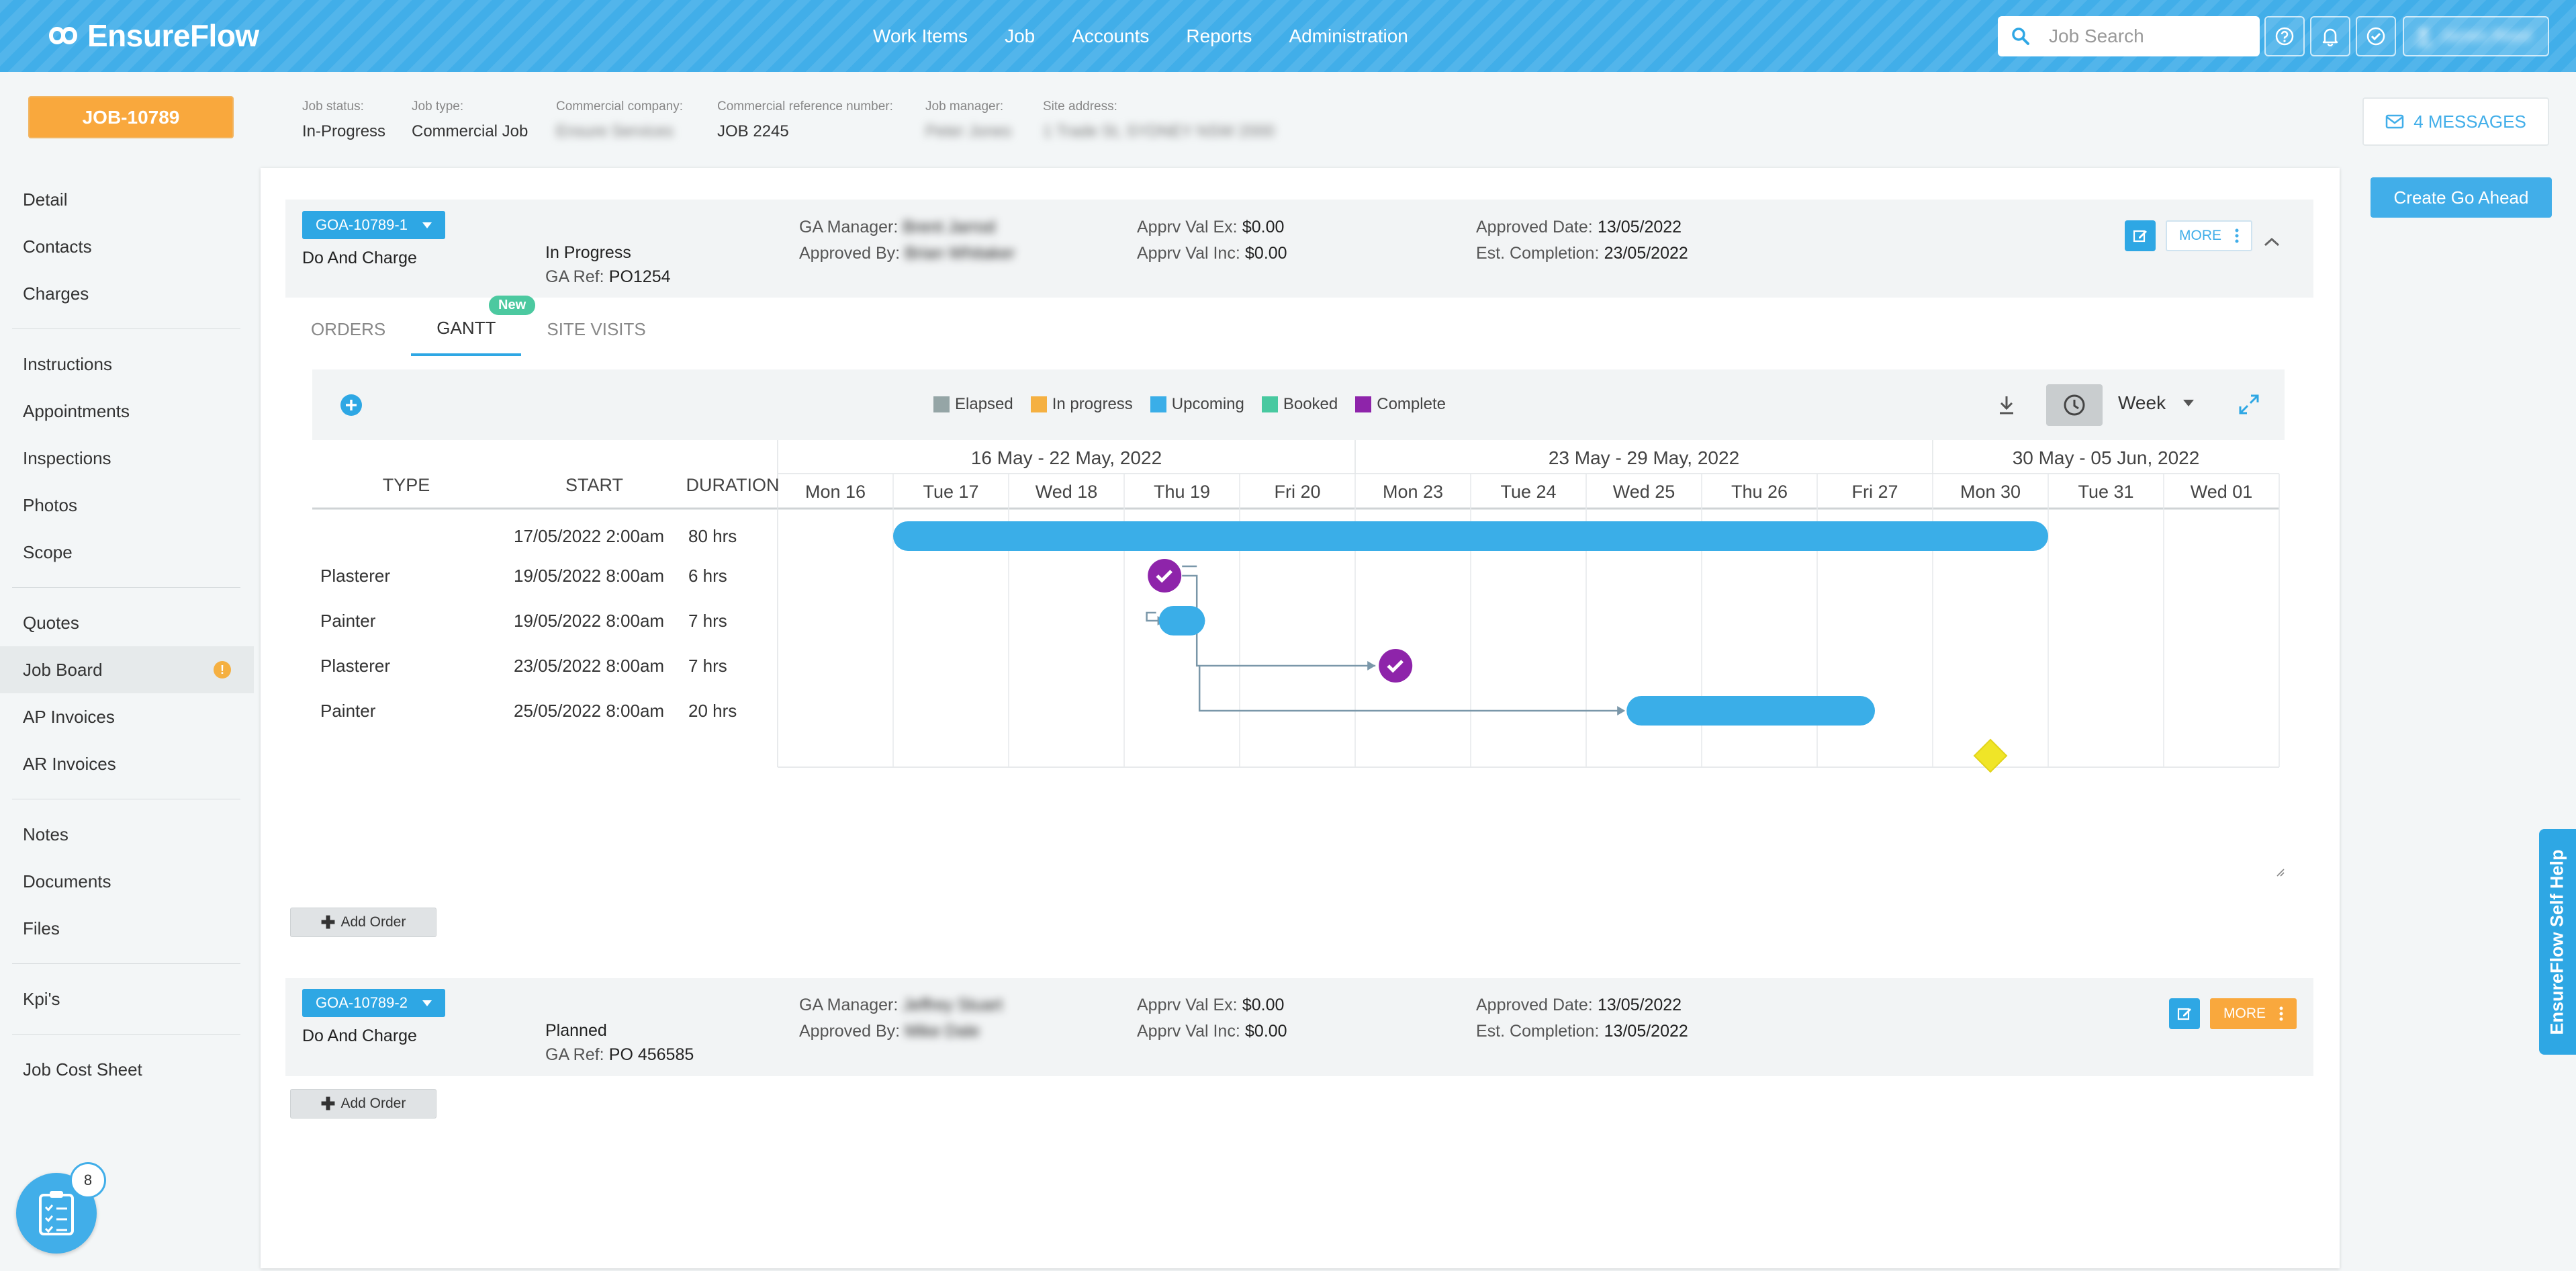  What do you see at coordinates (2189, 403) in the screenshot?
I see `caret-down-icon` at bounding box center [2189, 403].